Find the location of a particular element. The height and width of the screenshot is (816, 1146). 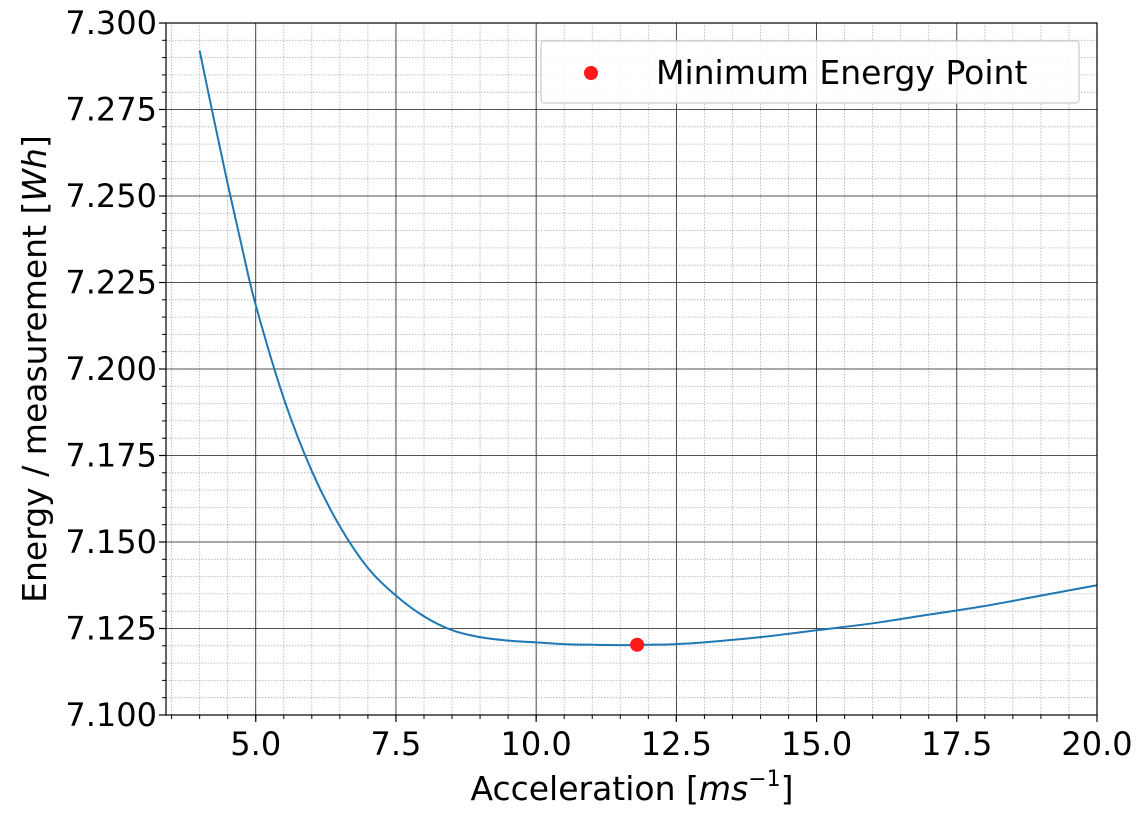

x-tick-label: 7.5 is located at coordinates (396, 744).